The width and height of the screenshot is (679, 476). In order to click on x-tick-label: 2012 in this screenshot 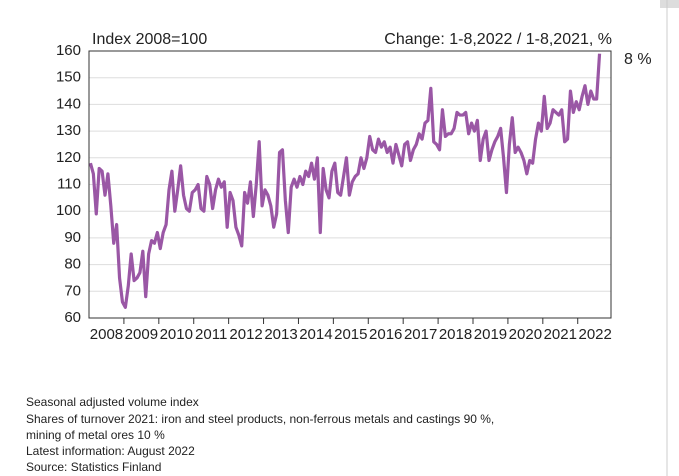, I will do `click(245, 334)`.